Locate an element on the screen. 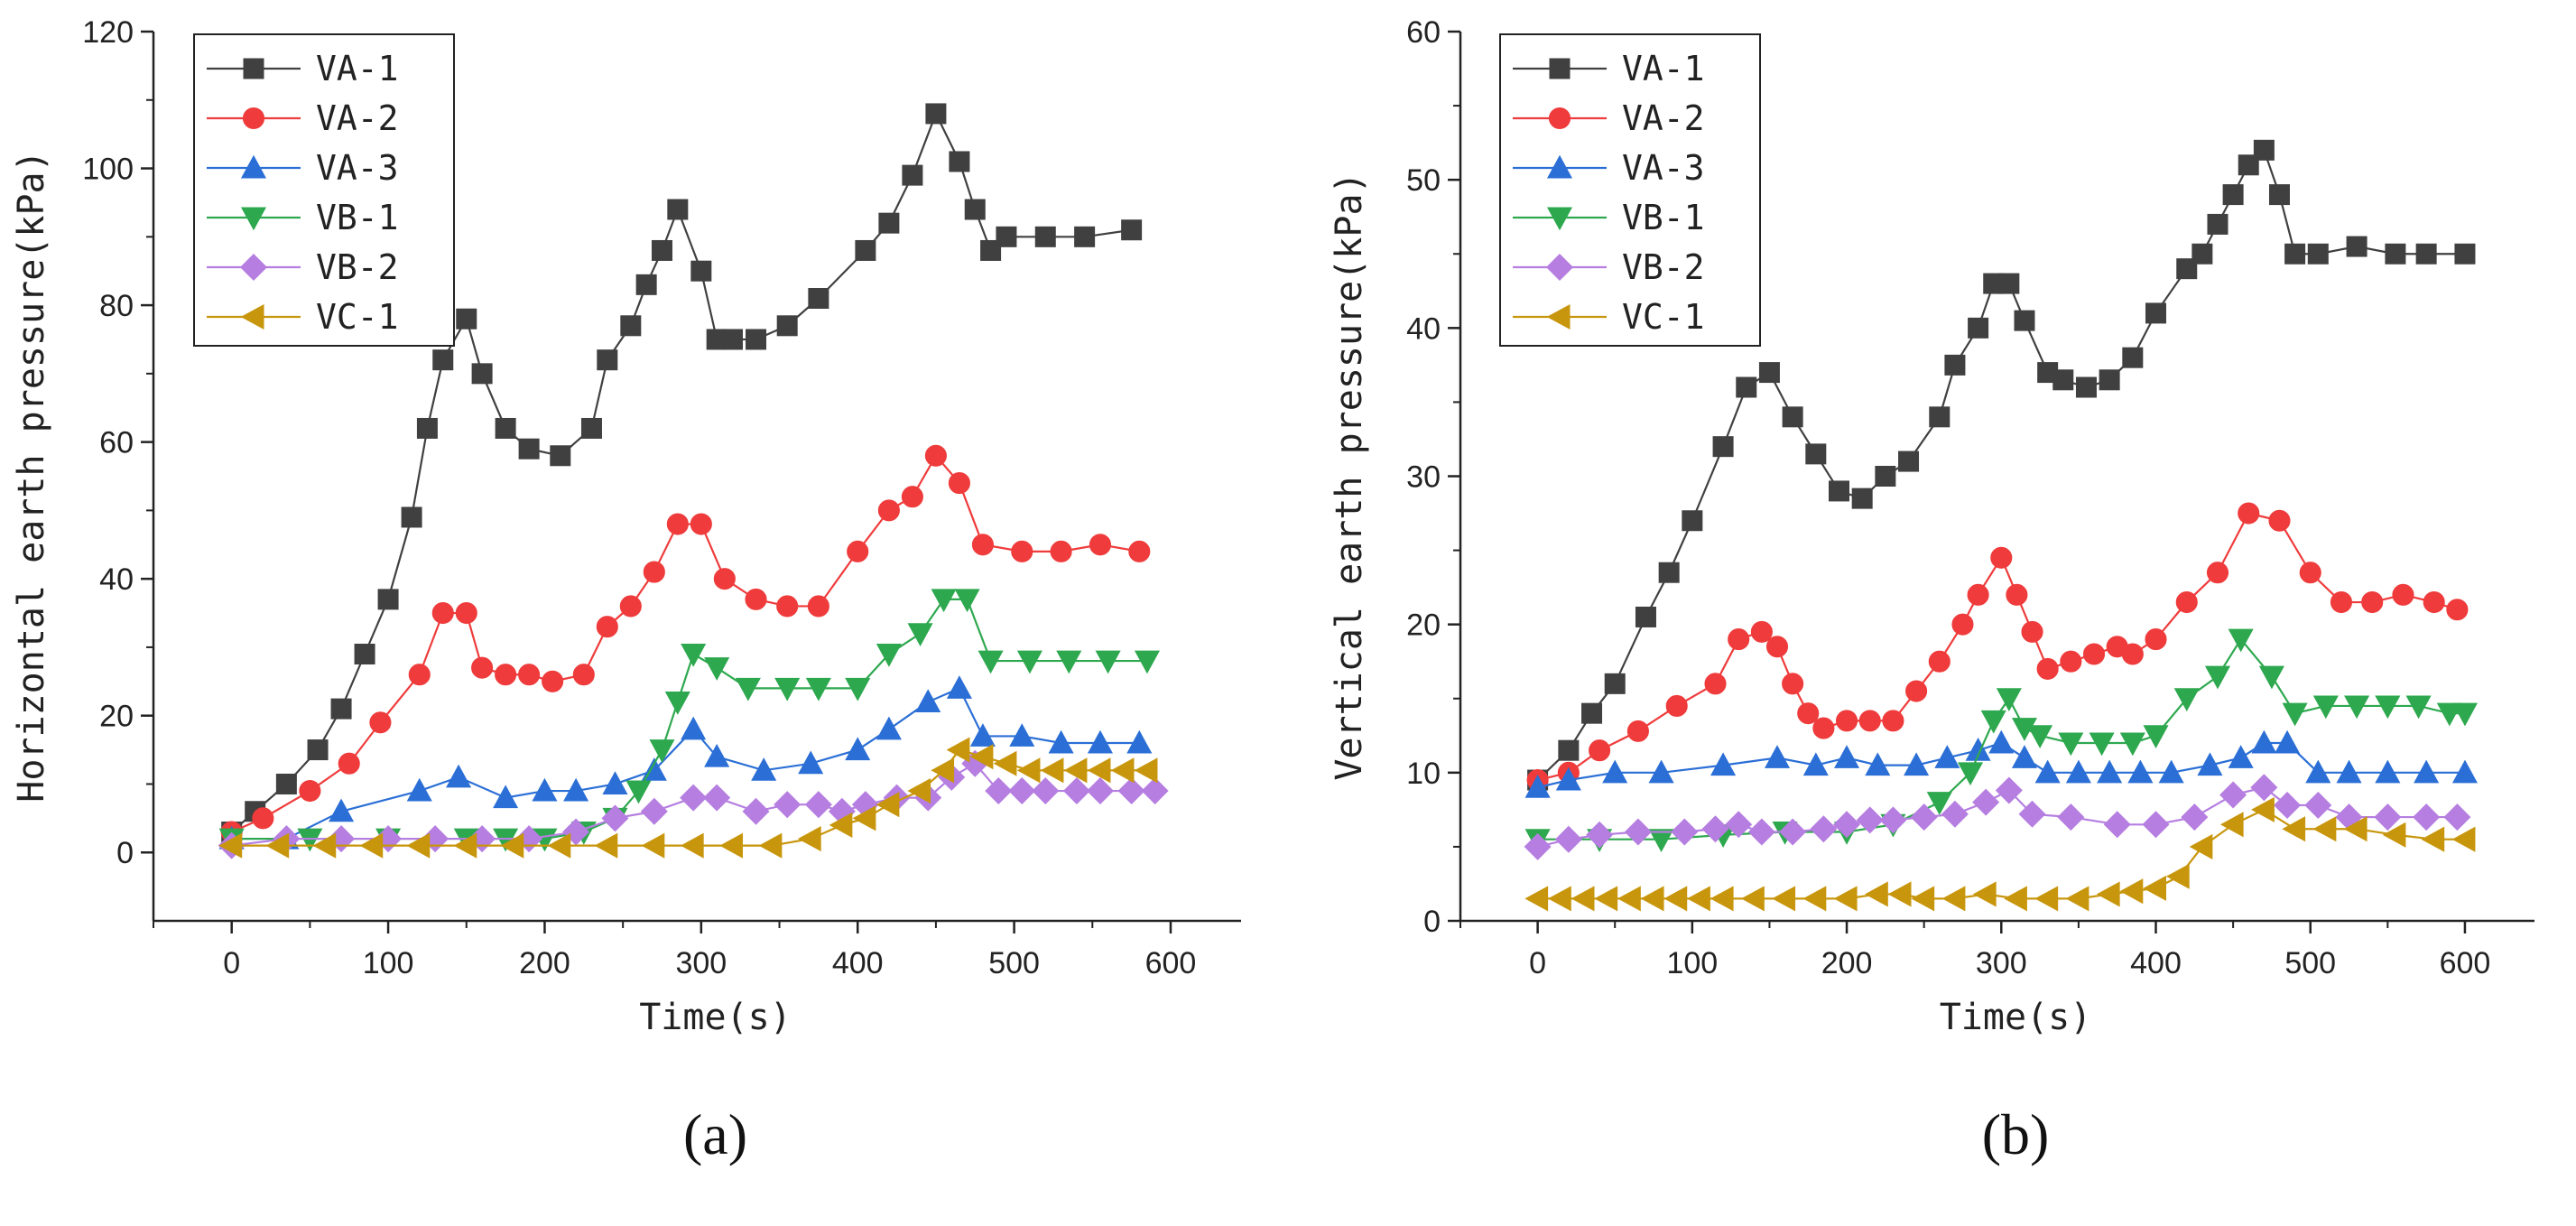 The image size is (2576, 1226). x-axis-label: Time(s) is located at coordinates (2016, 1017).